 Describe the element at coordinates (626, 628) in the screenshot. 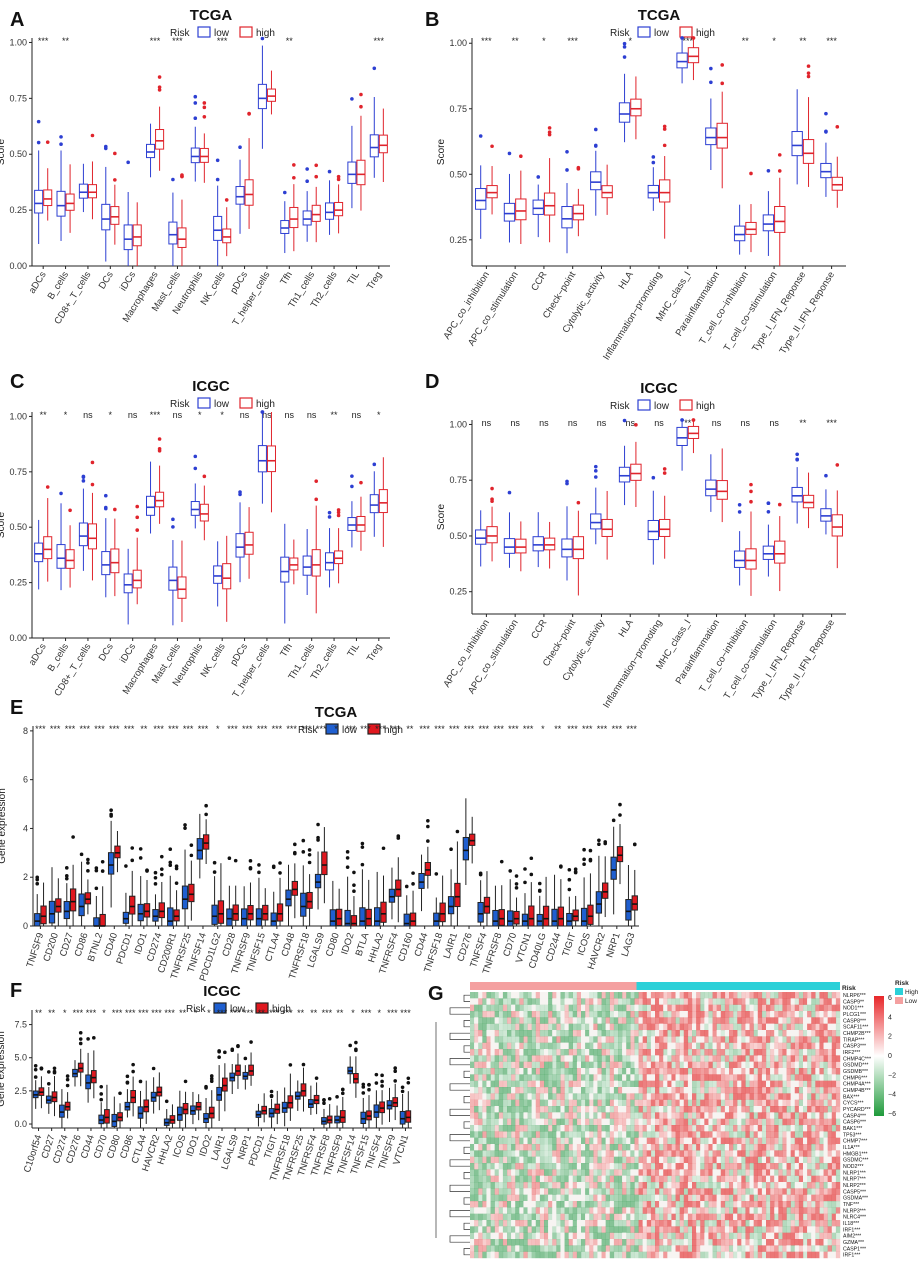

I see `x-tick-label: HLA` at that location.